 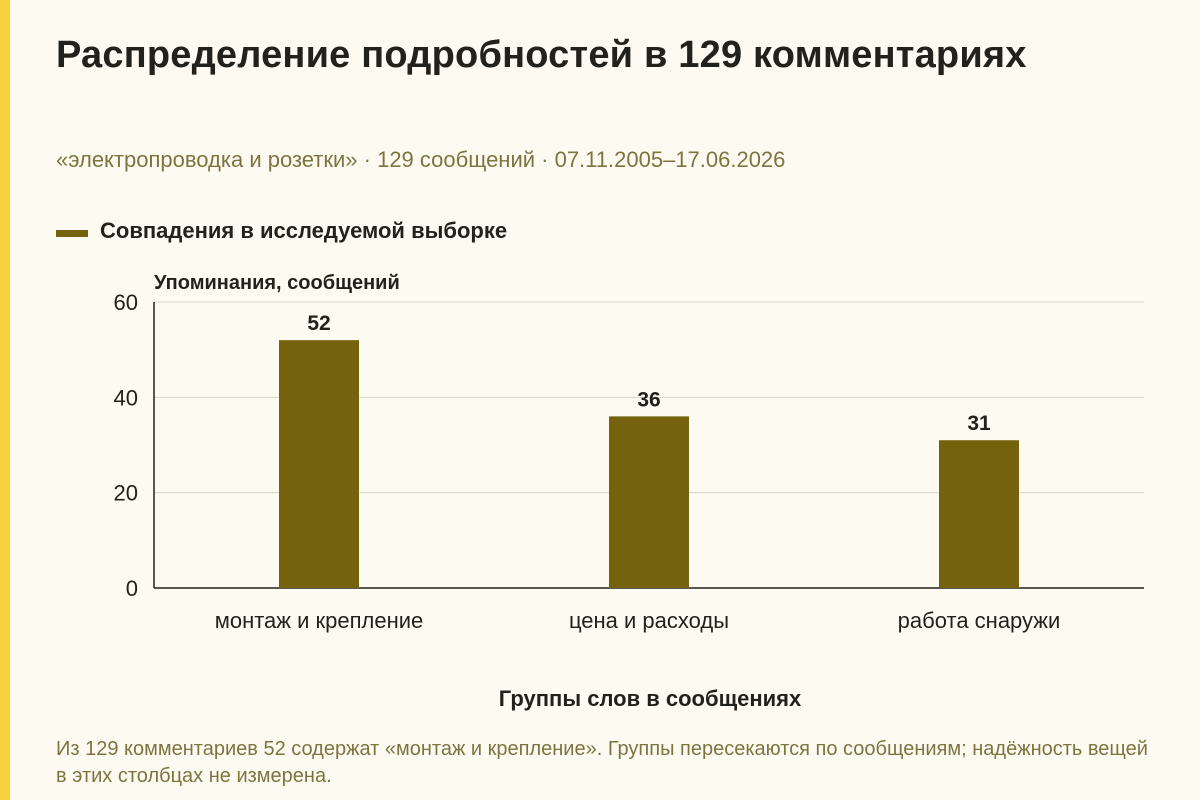 What do you see at coordinates (72, 233) in the screenshot?
I see `legend-swatch` at bounding box center [72, 233].